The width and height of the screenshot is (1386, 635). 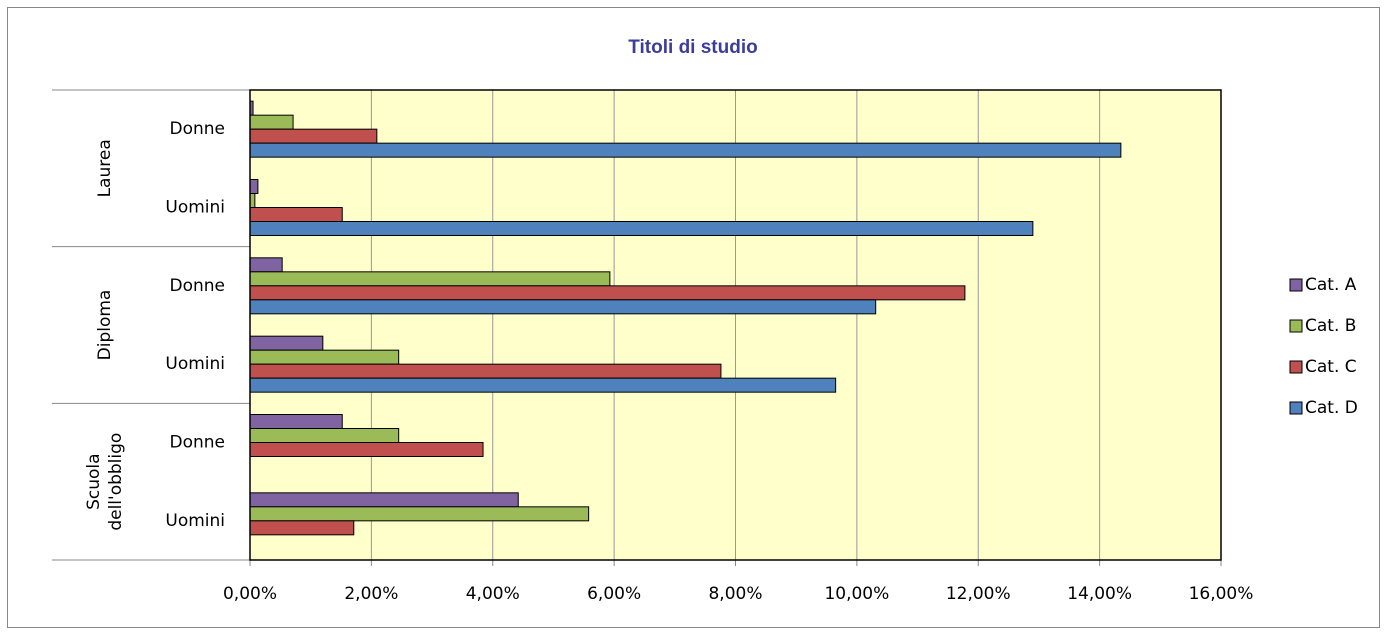 I want to click on x-tick-label: 12,00%, so click(x=978, y=594).